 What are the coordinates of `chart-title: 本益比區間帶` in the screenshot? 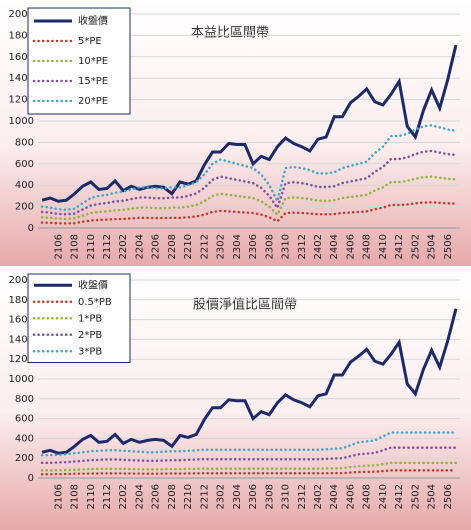 It's located at (230, 33).